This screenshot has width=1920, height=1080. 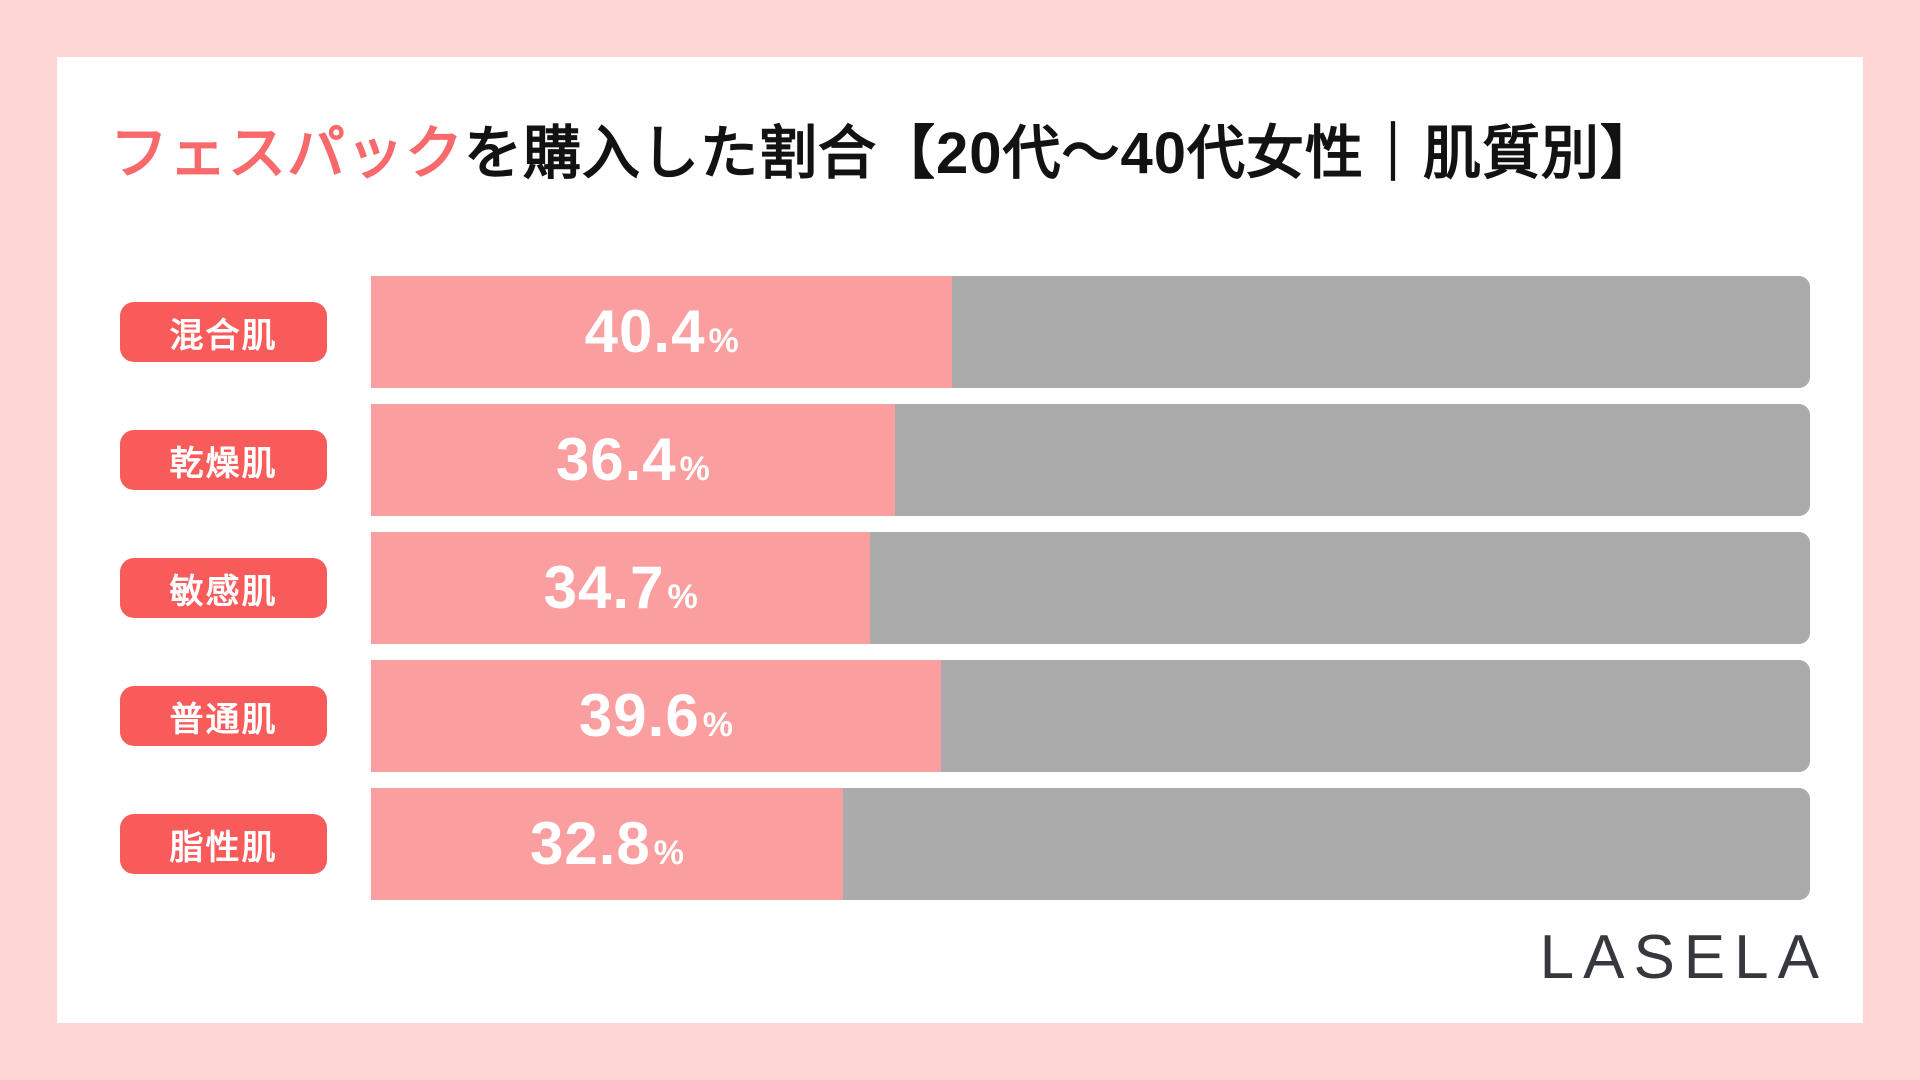 I want to click on bar-value-label: 34.7%, so click(x=621, y=588).